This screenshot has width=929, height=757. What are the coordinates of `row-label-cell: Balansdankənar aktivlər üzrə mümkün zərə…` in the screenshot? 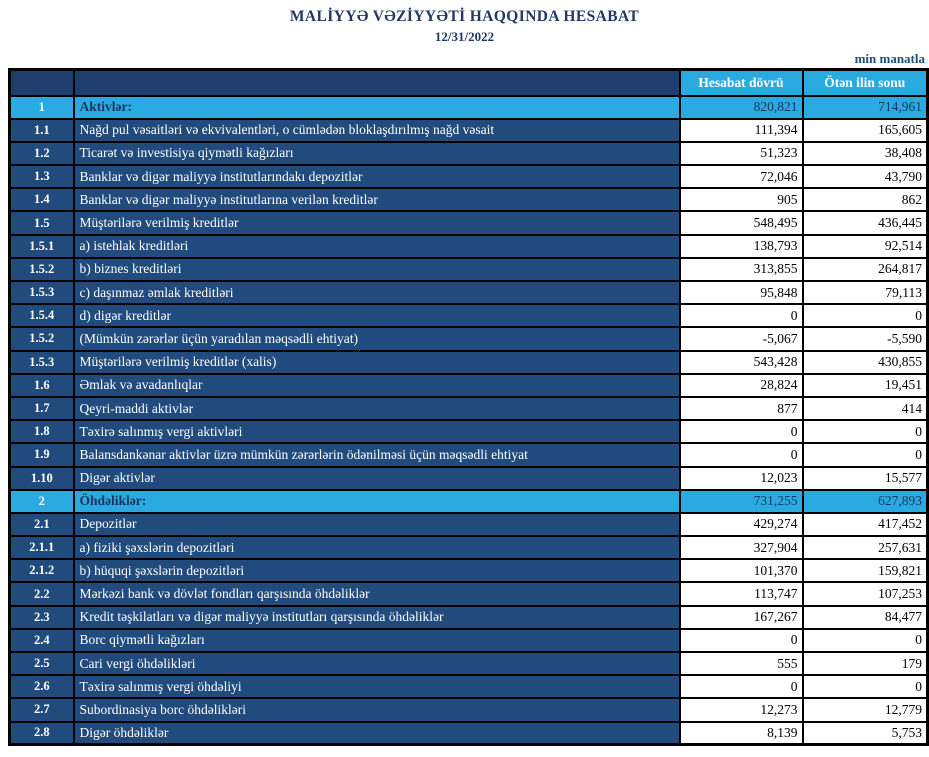 It's located at (376, 455).